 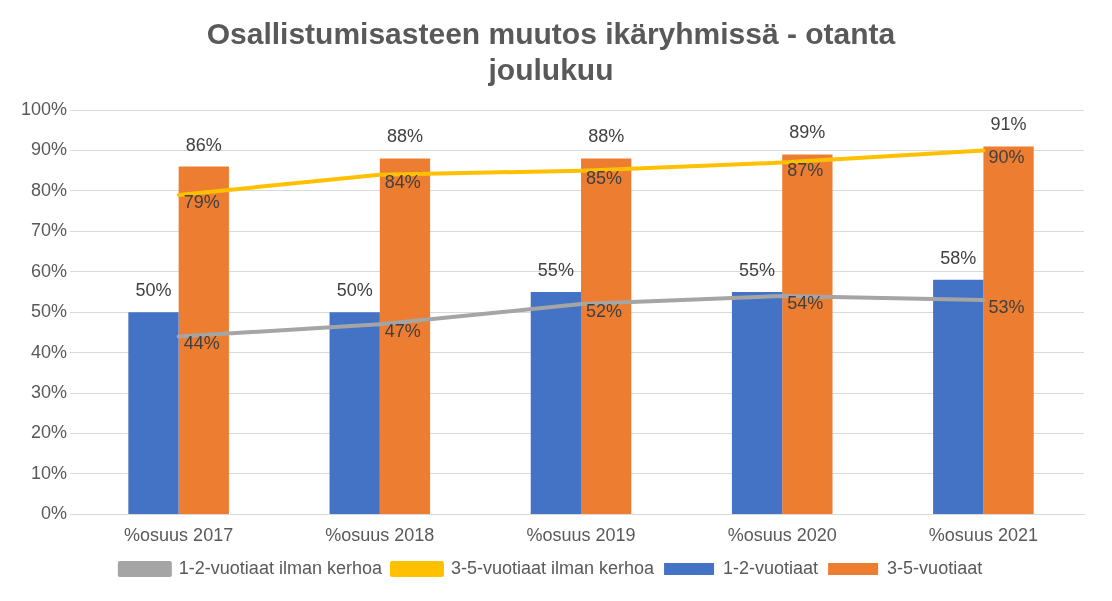 What do you see at coordinates (203, 144) in the screenshot?
I see `data-label: 86%` at bounding box center [203, 144].